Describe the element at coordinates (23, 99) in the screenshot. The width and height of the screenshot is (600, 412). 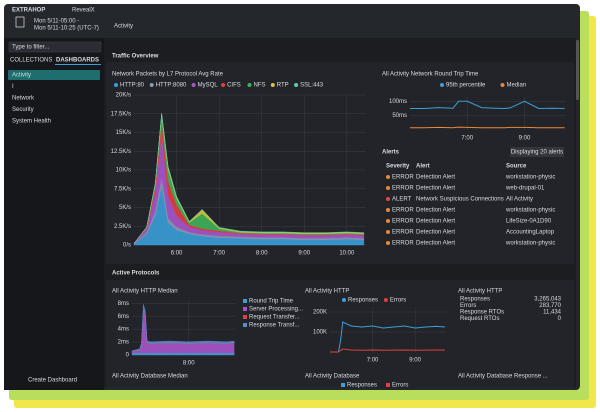
I see `nav-item: Network` at that location.